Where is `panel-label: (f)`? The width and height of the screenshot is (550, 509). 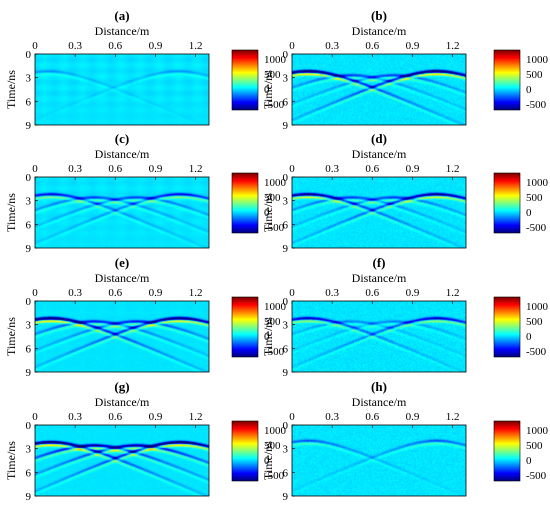
panel-label: (f) is located at coordinates (379, 262).